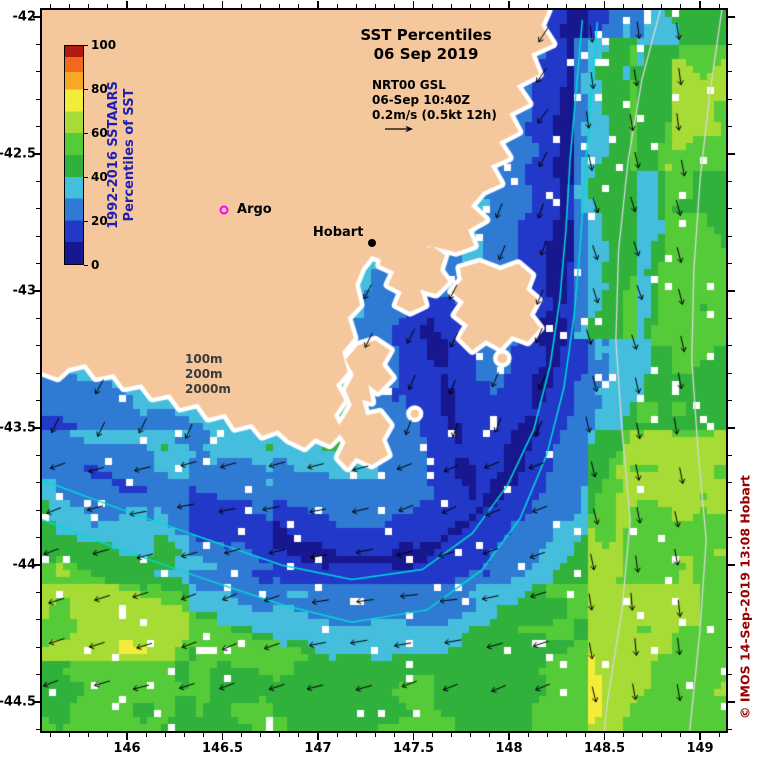 The width and height of the screenshot is (759, 760). I want to click on colorbar-tick-label: 60, so click(99, 133).